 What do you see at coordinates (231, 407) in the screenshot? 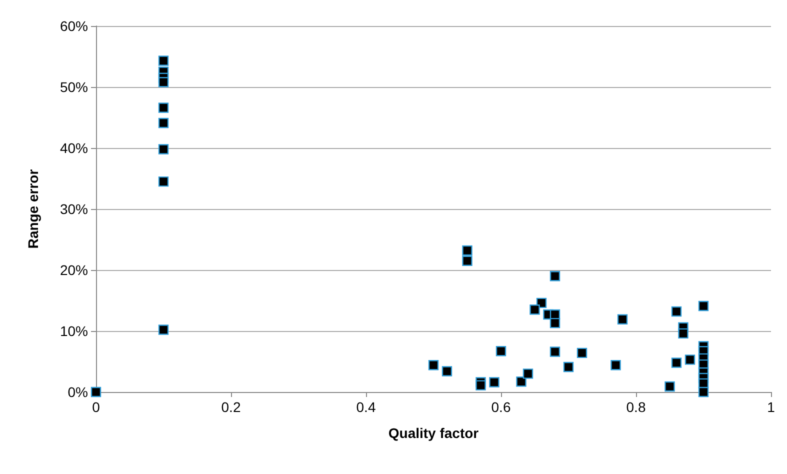
I see `x-tick-label: 0.2` at bounding box center [231, 407].